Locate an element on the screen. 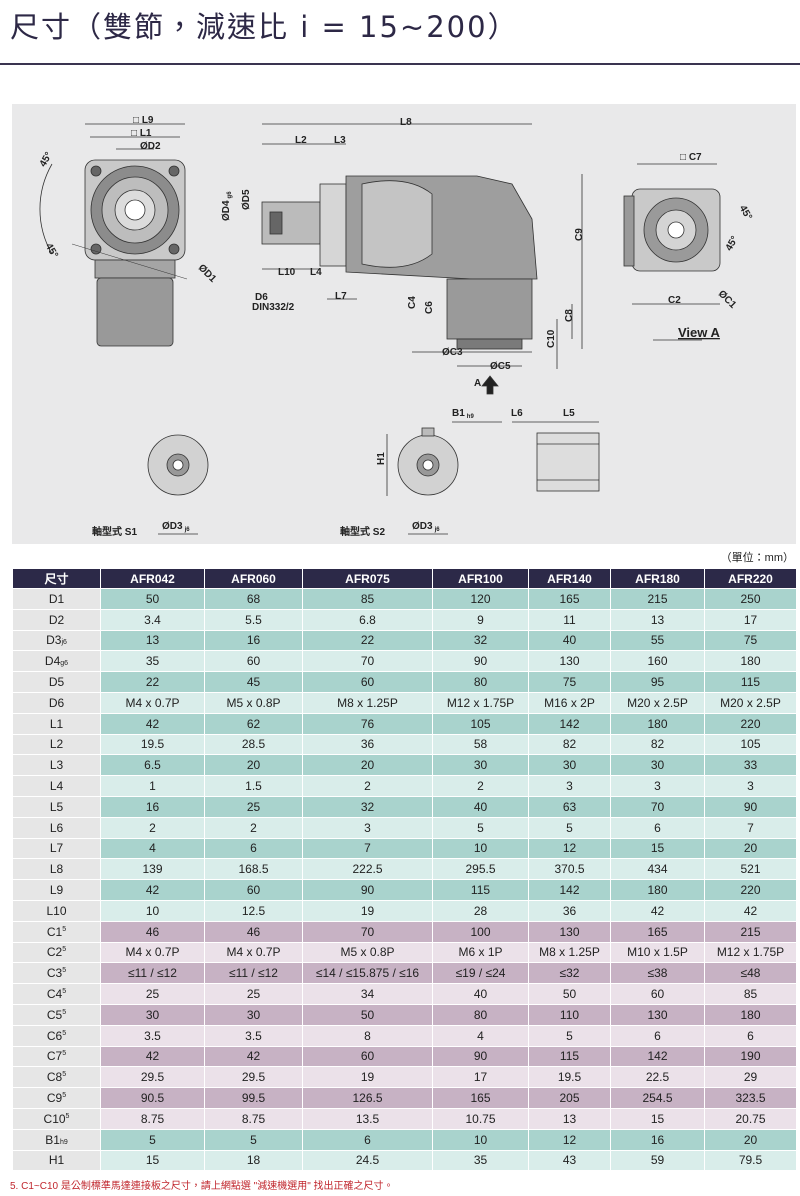  row-label: C105 is located at coordinates (56, 1118).